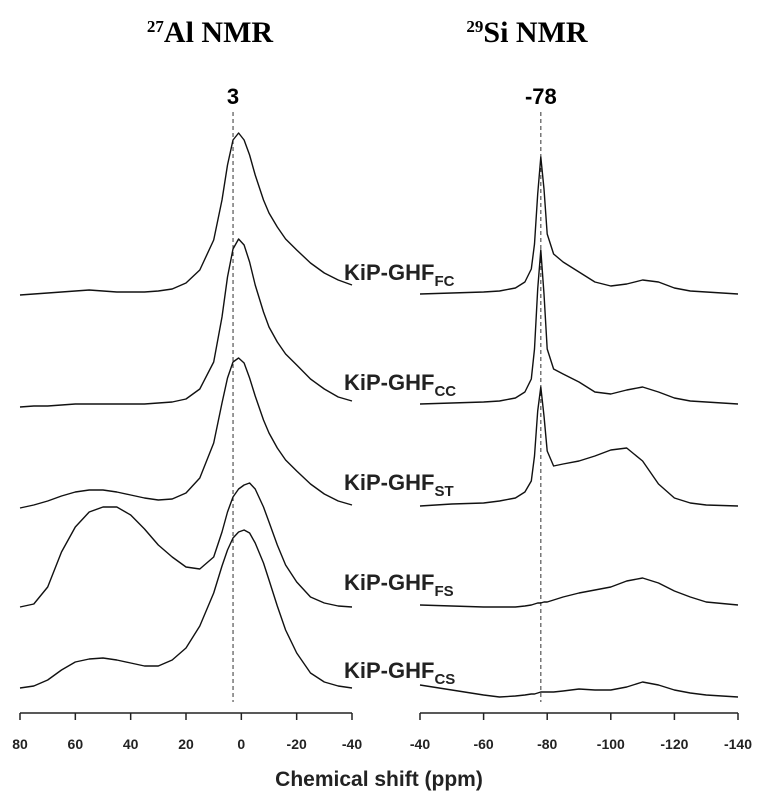 The width and height of the screenshot is (759, 795). Describe the element at coordinates (20, 744) in the screenshot. I see `x-tick-label: 80` at that location.